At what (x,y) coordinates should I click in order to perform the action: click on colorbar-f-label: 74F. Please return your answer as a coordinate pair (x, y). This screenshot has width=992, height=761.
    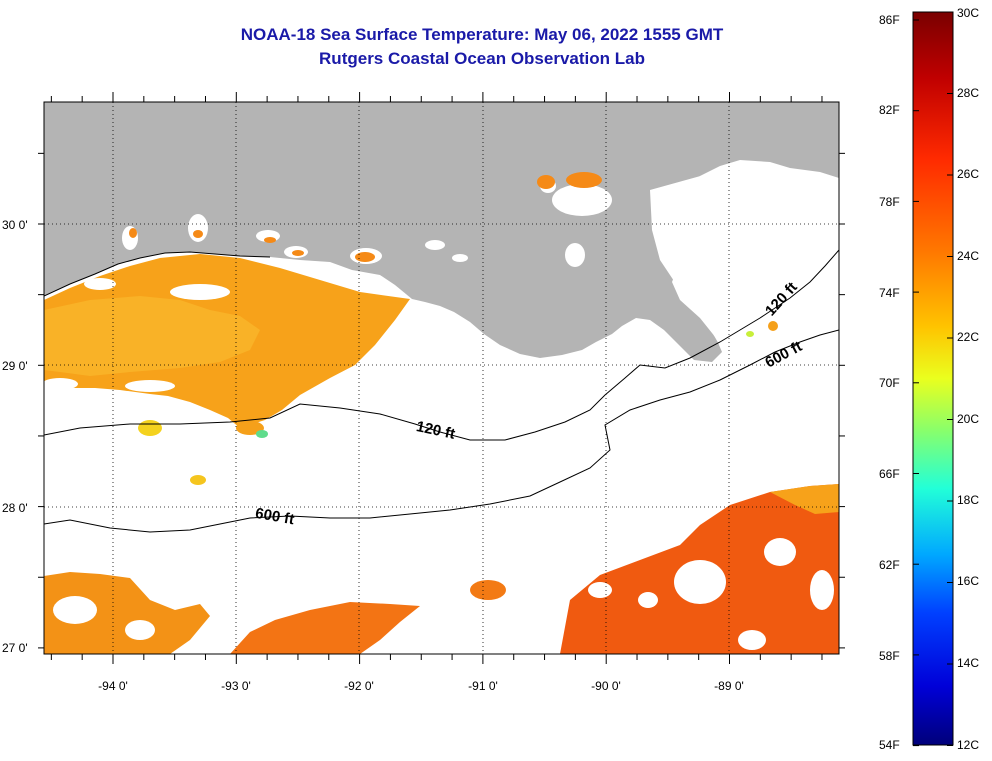
    Looking at the image, I should click on (889, 293).